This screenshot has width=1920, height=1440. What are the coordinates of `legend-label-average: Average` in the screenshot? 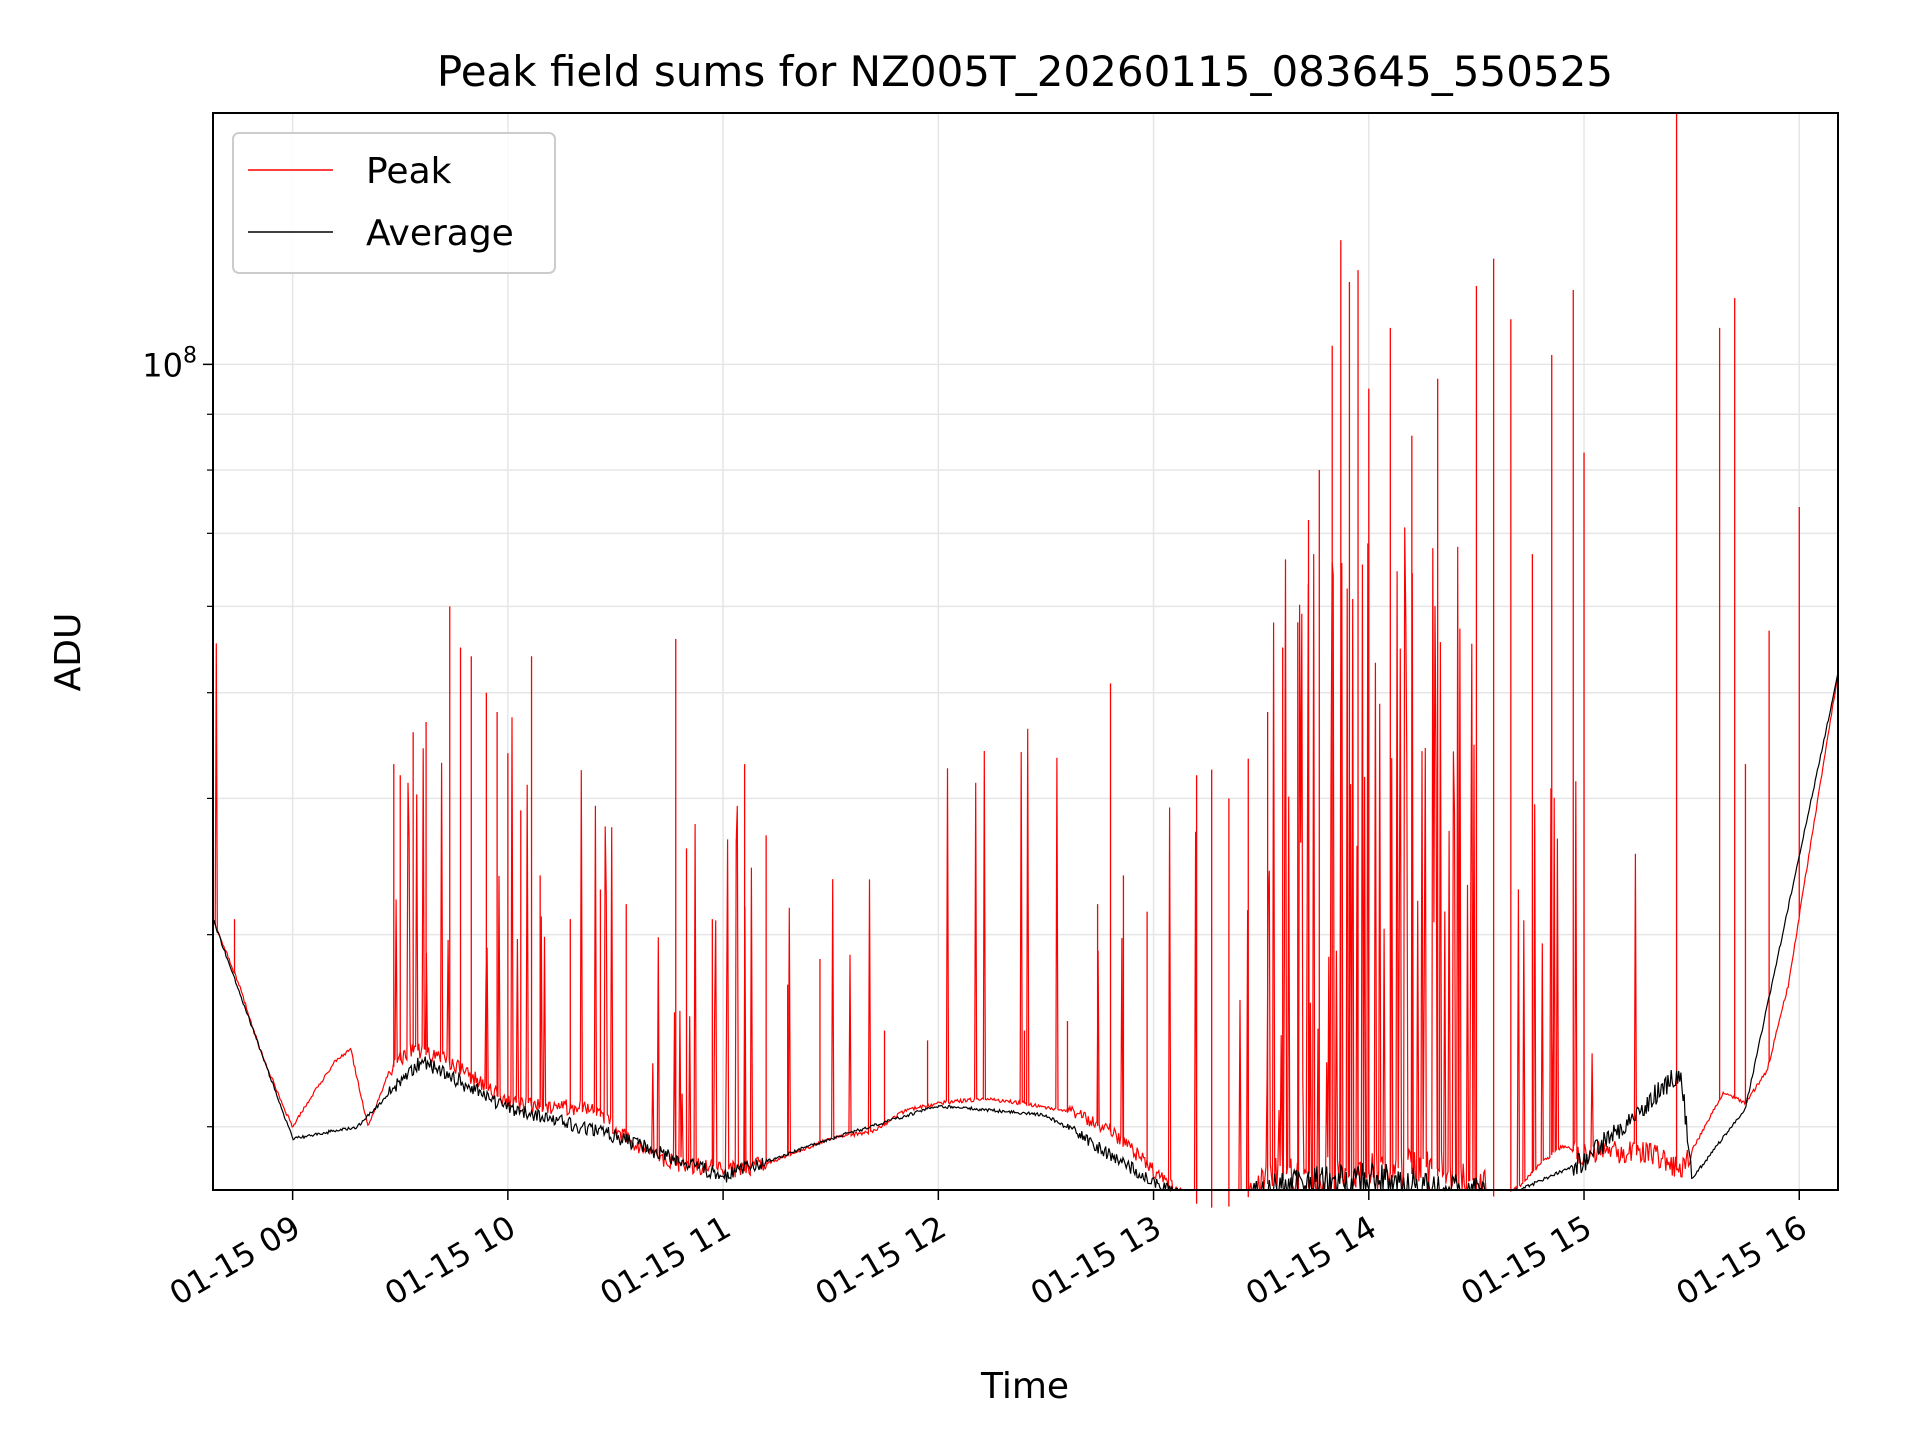 It's located at (440, 233).